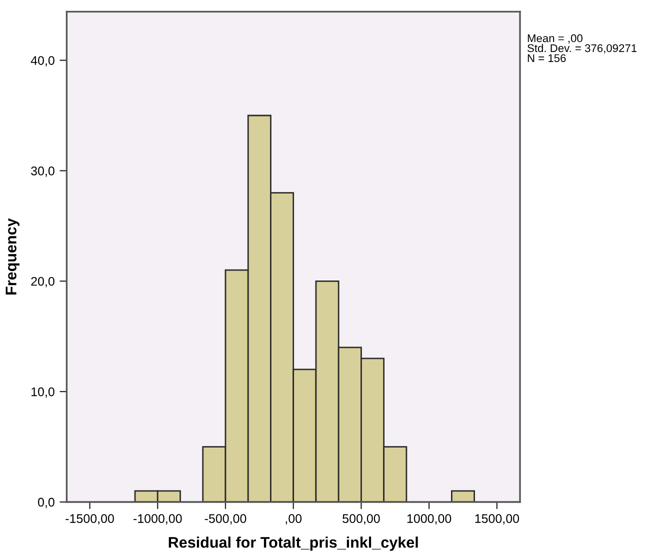 Image resolution: width=649 pixels, height=556 pixels. What do you see at coordinates (42, 171) in the screenshot?
I see `y-tick-label: 30,0` at bounding box center [42, 171].